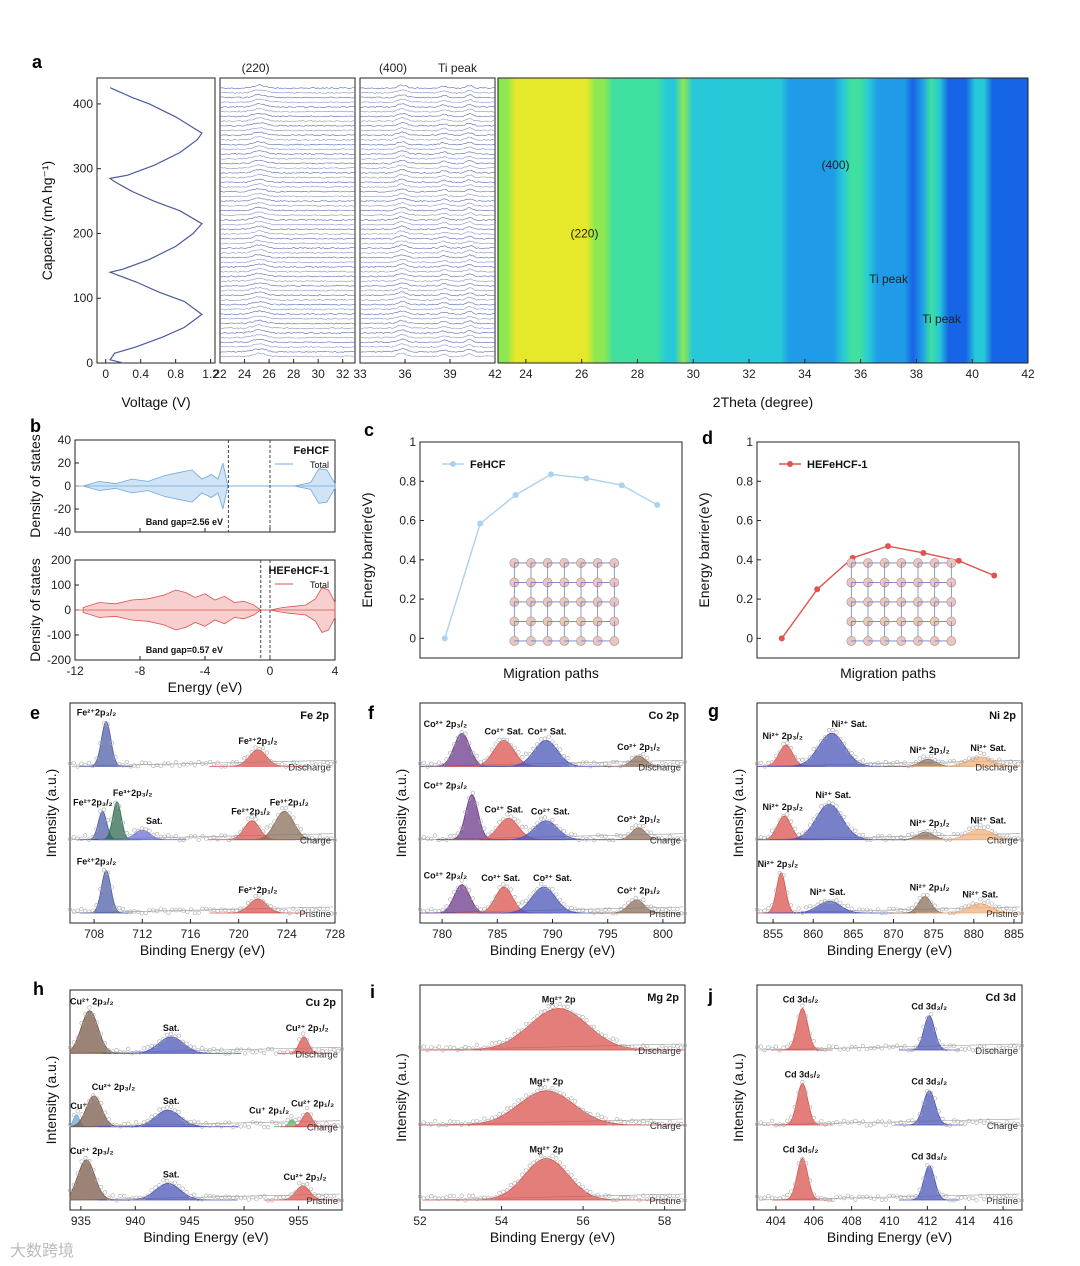  What do you see at coordinates (836, 165) in the screenshot?
I see `heatmap-annotation: (400)` at bounding box center [836, 165].